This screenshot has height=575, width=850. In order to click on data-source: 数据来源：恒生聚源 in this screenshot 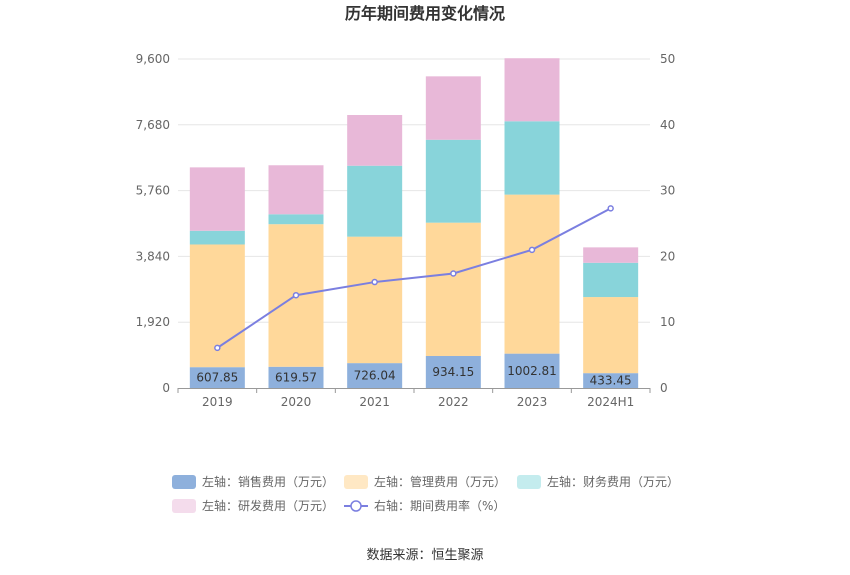, I will do `click(424, 555)`.